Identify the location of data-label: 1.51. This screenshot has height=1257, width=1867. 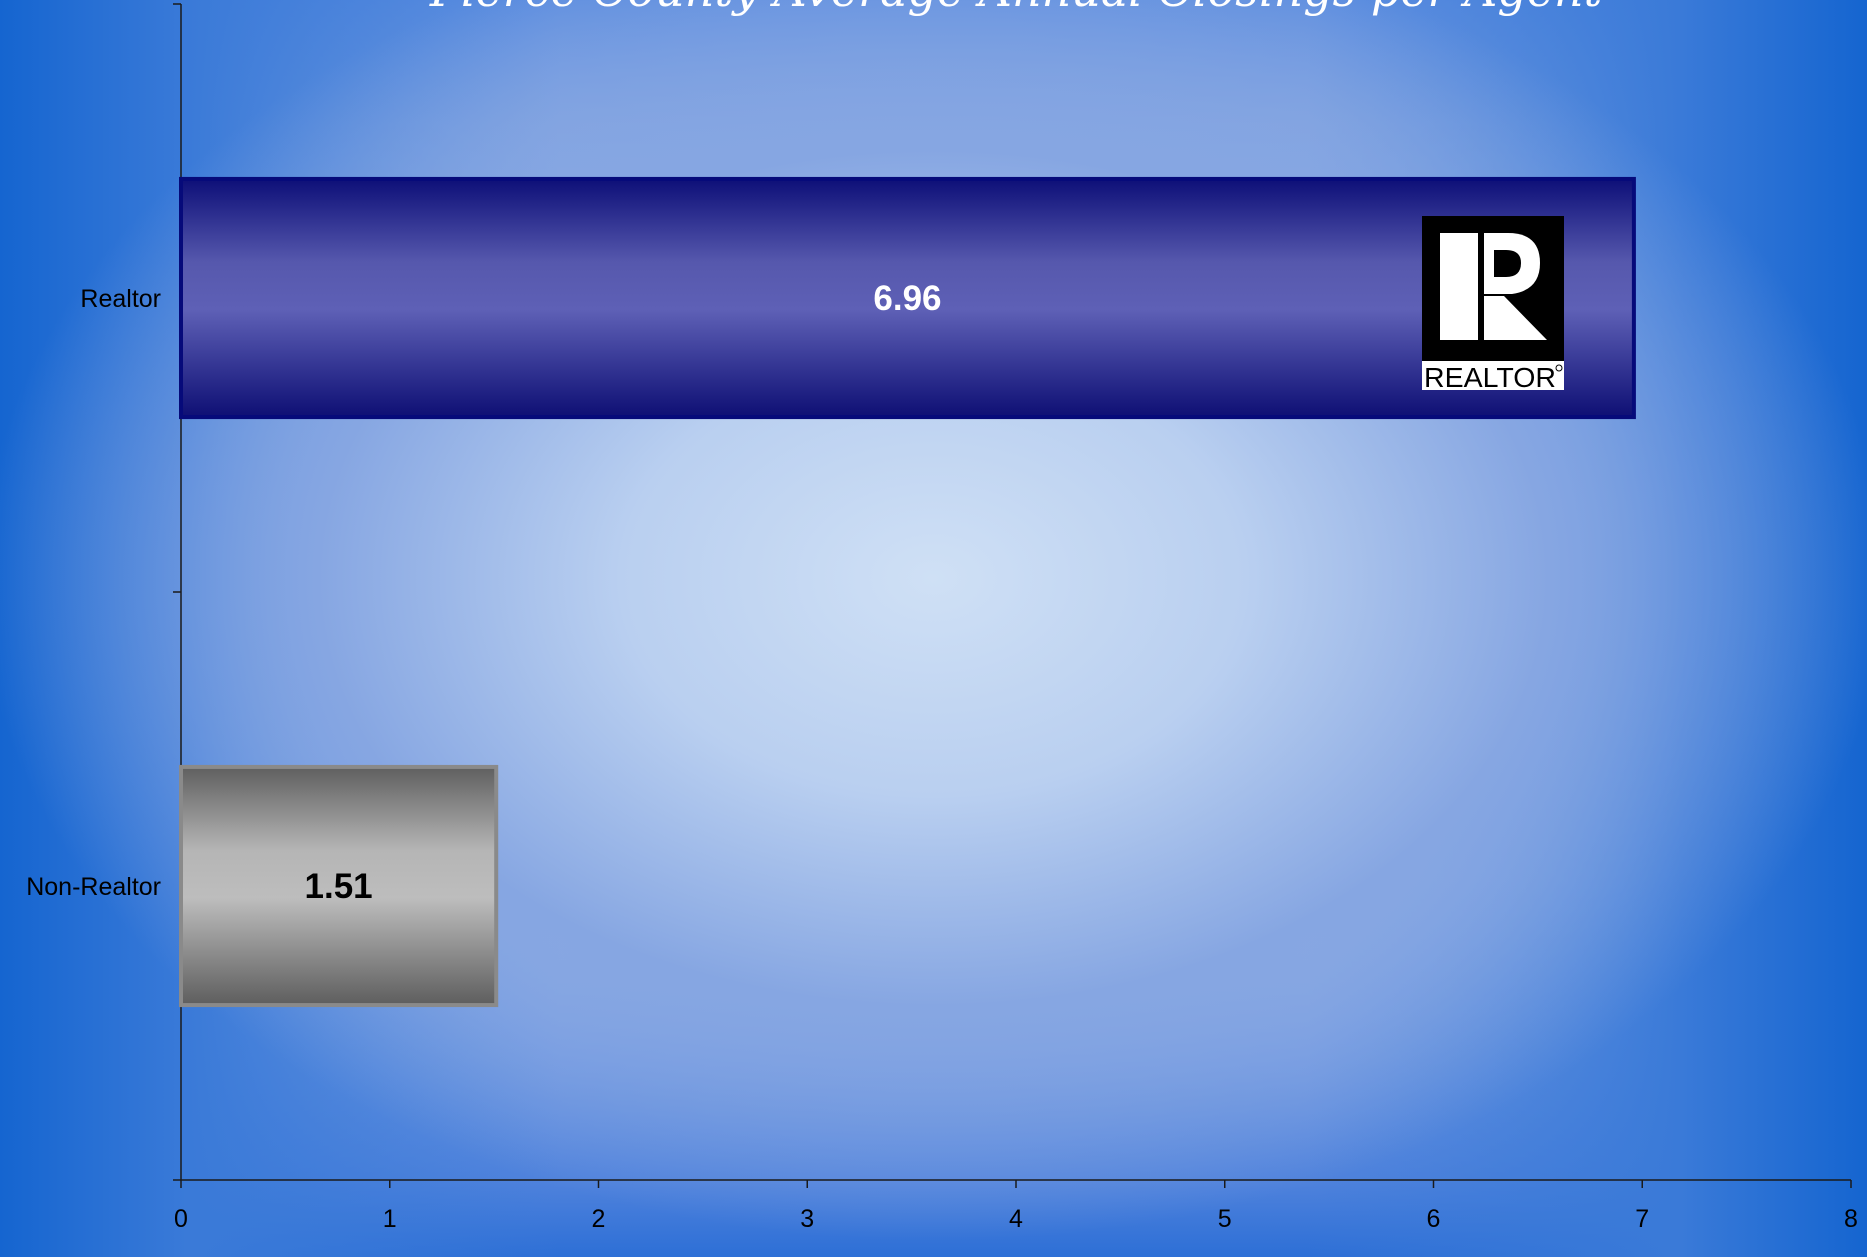
(339, 886).